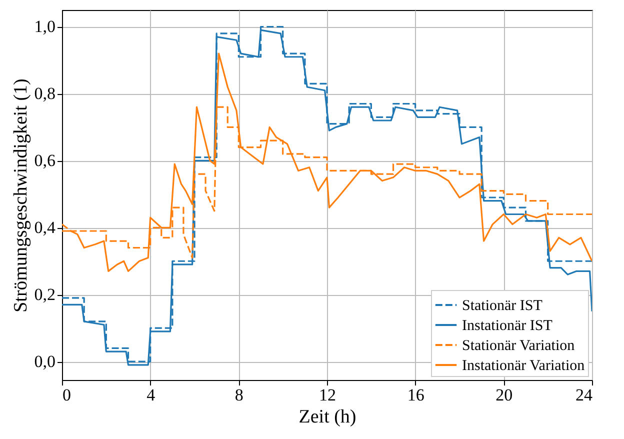  What do you see at coordinates (504, 395) in the screenshot?
I see `x-tick-label: 20` at bounding box center [504, 395].